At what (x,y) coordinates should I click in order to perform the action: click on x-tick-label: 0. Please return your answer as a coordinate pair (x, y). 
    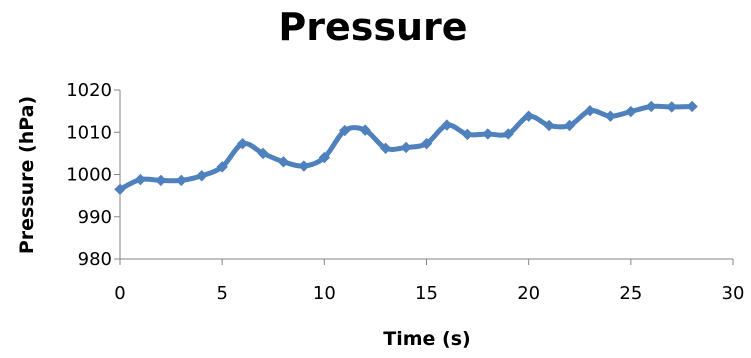
    Looking at the image, I should click on (119, 293).